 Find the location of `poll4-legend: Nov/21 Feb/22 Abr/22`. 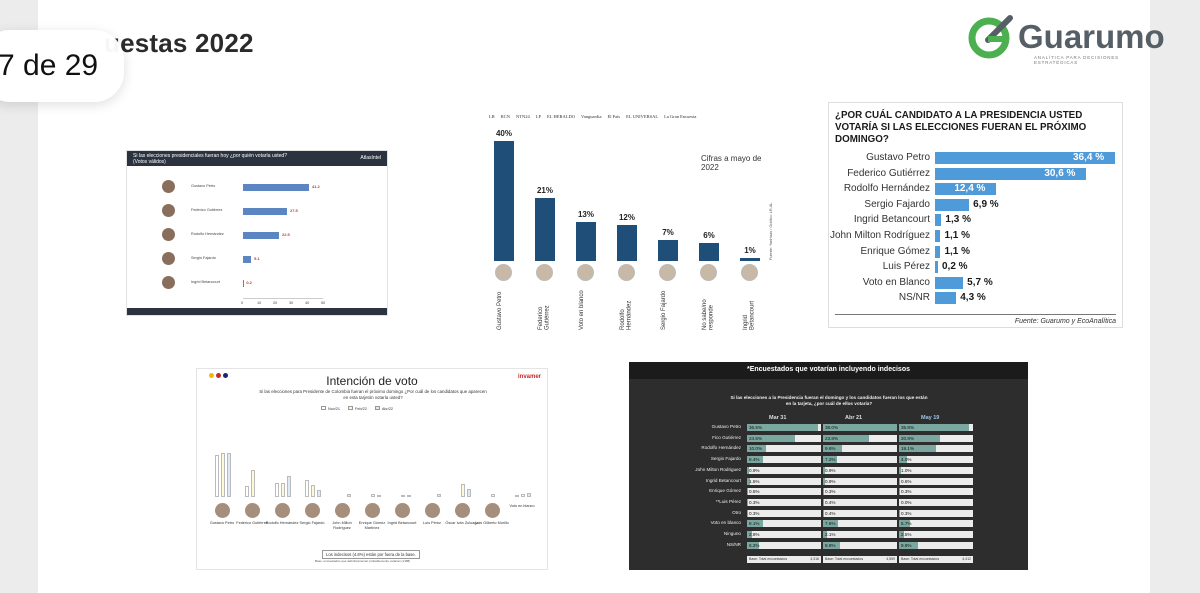

poll4-legend: Nov/21 Feb/22 Abr/22 is located at coordinates (357, 408).